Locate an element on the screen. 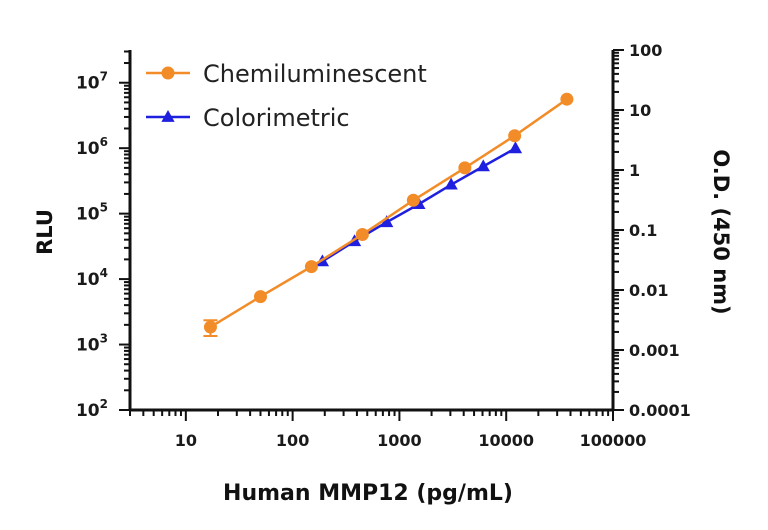 Image resolution: width=768 pixels, height=530 pixels. y-tick-label: 10⁶ is located at coordinates (92, 147).